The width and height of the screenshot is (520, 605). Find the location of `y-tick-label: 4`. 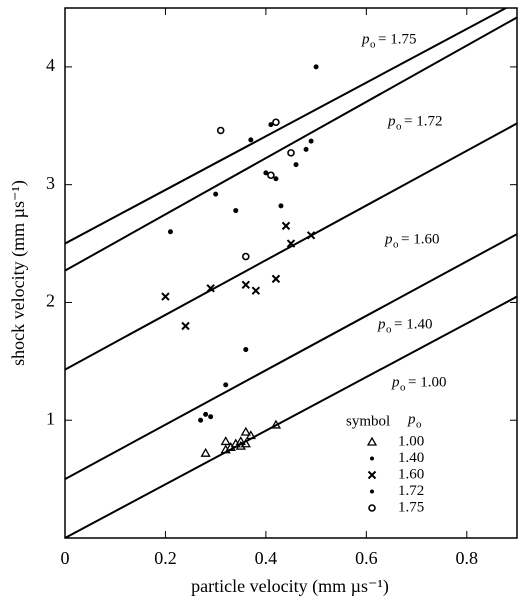

y-tick-label: 4 is located at coordinates (50, 65).